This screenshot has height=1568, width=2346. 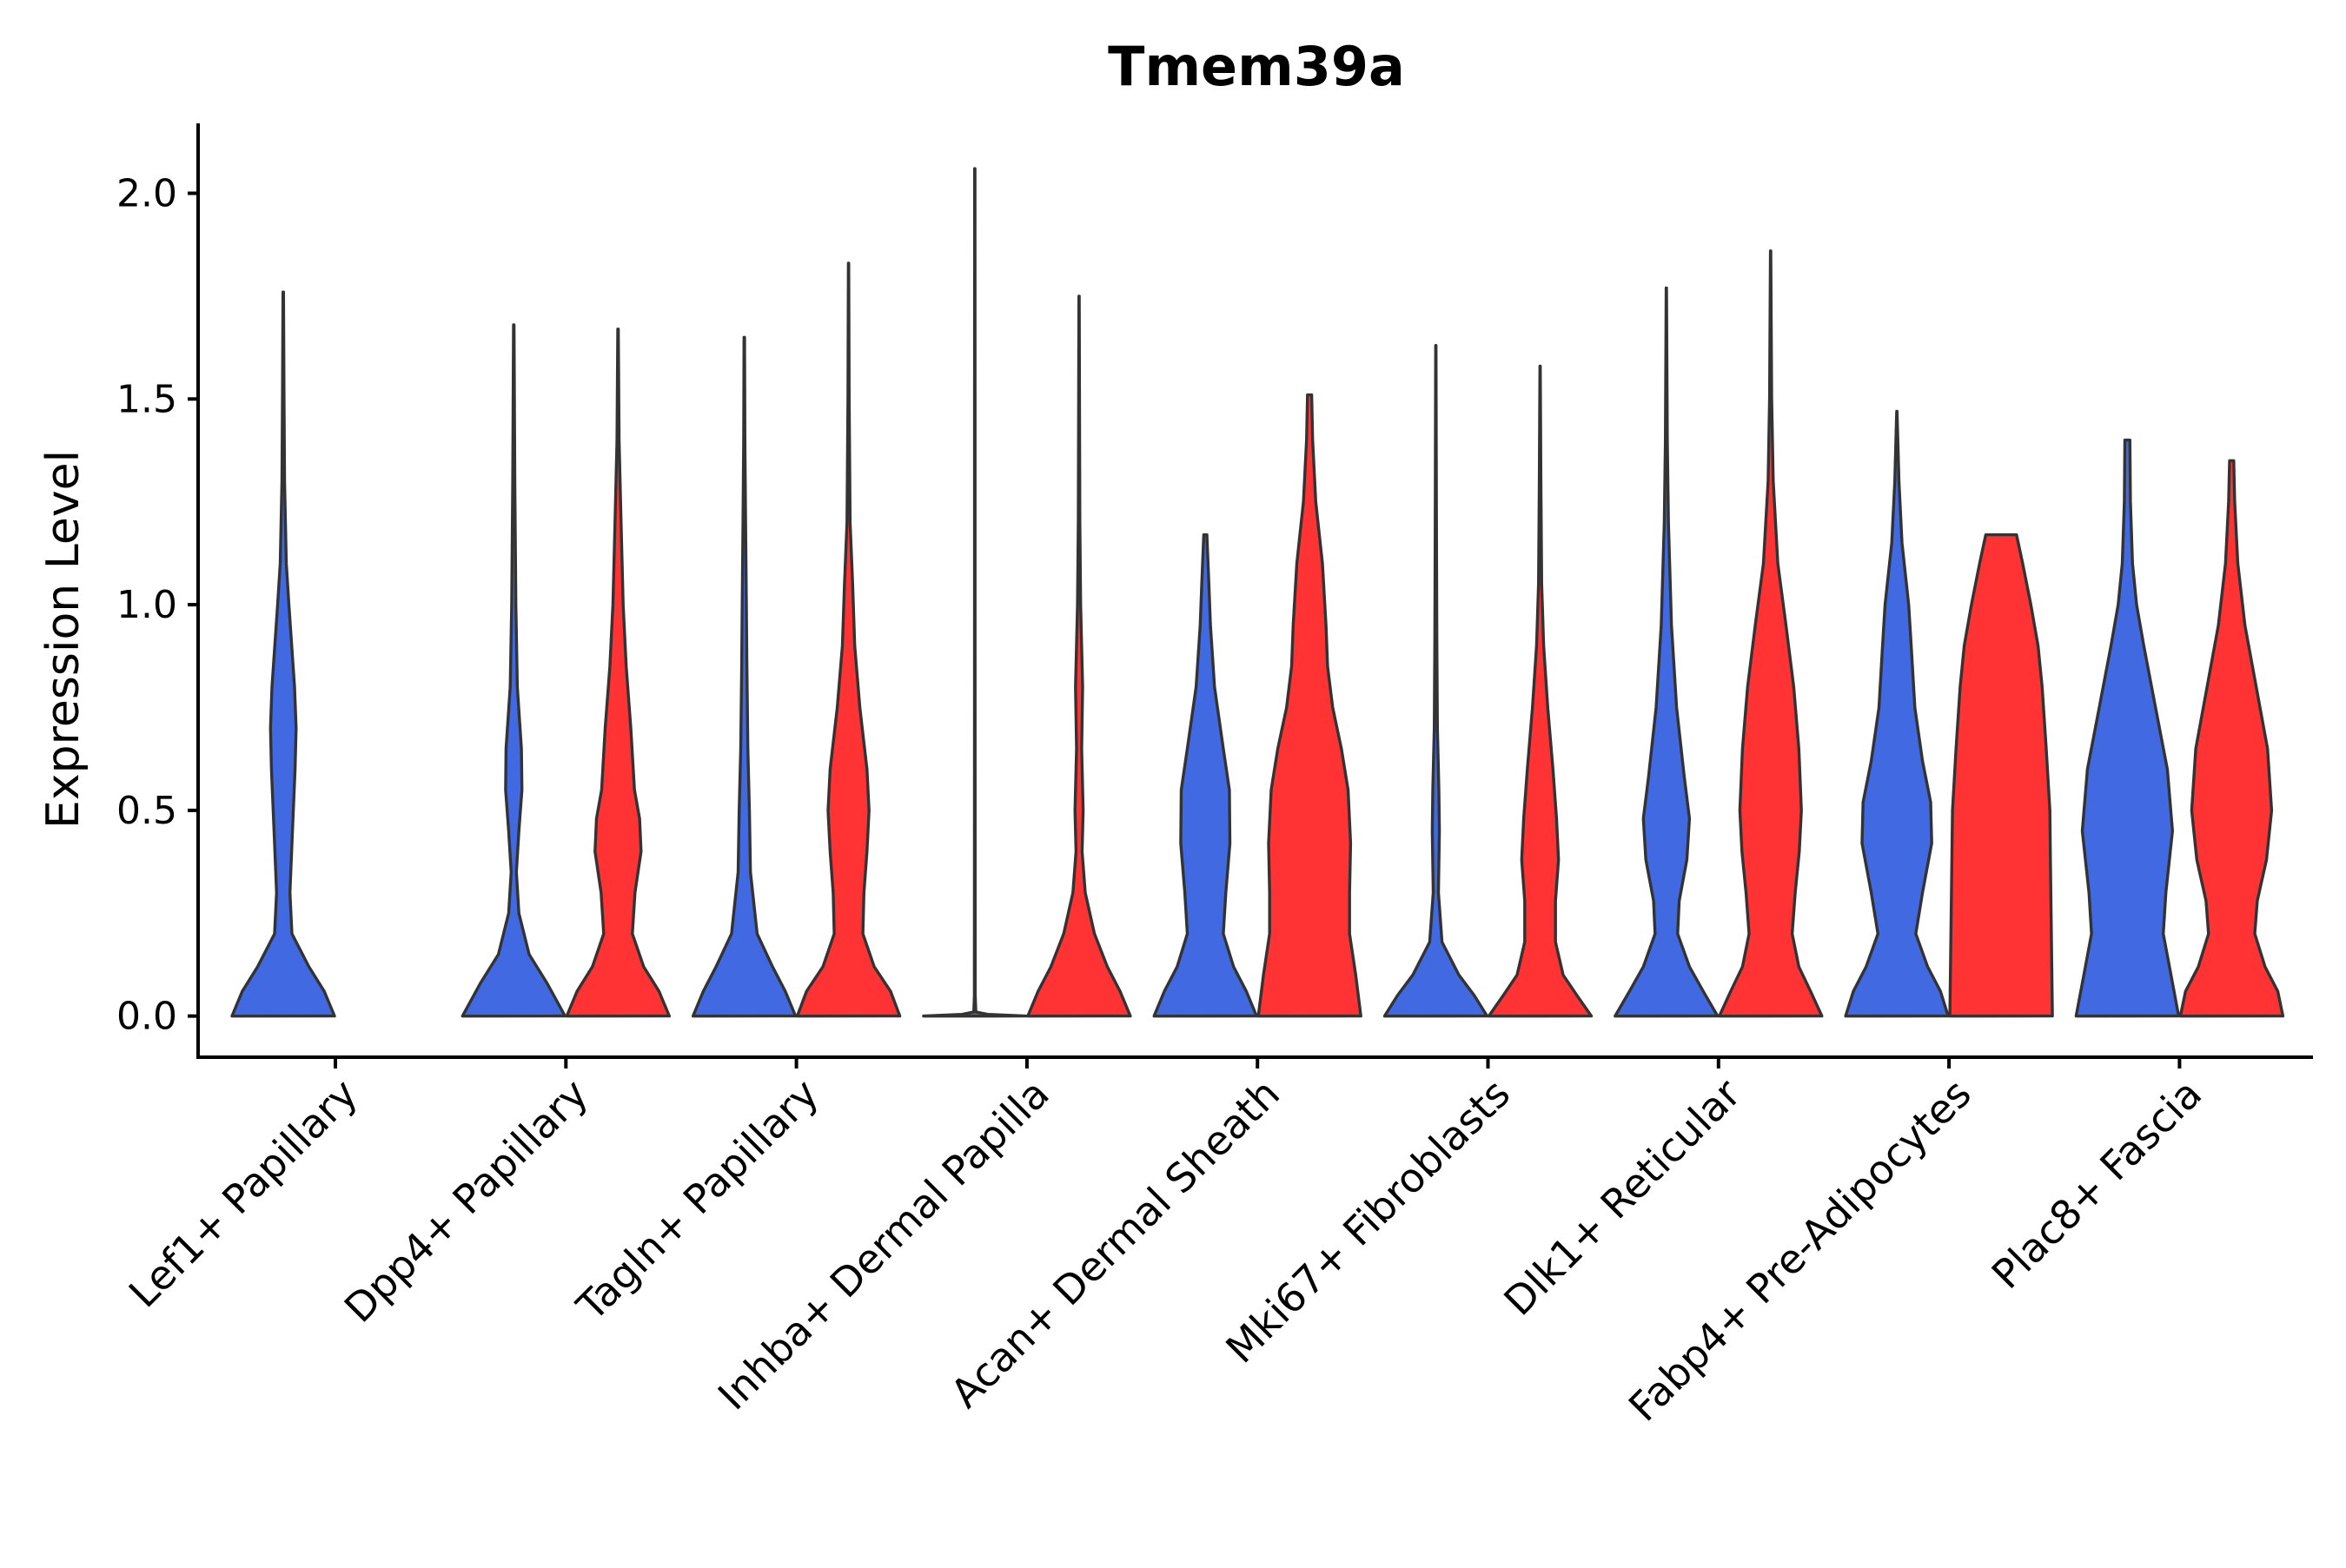 I want to click on y-tick-label: 1.0, so click(x=146, y=605).